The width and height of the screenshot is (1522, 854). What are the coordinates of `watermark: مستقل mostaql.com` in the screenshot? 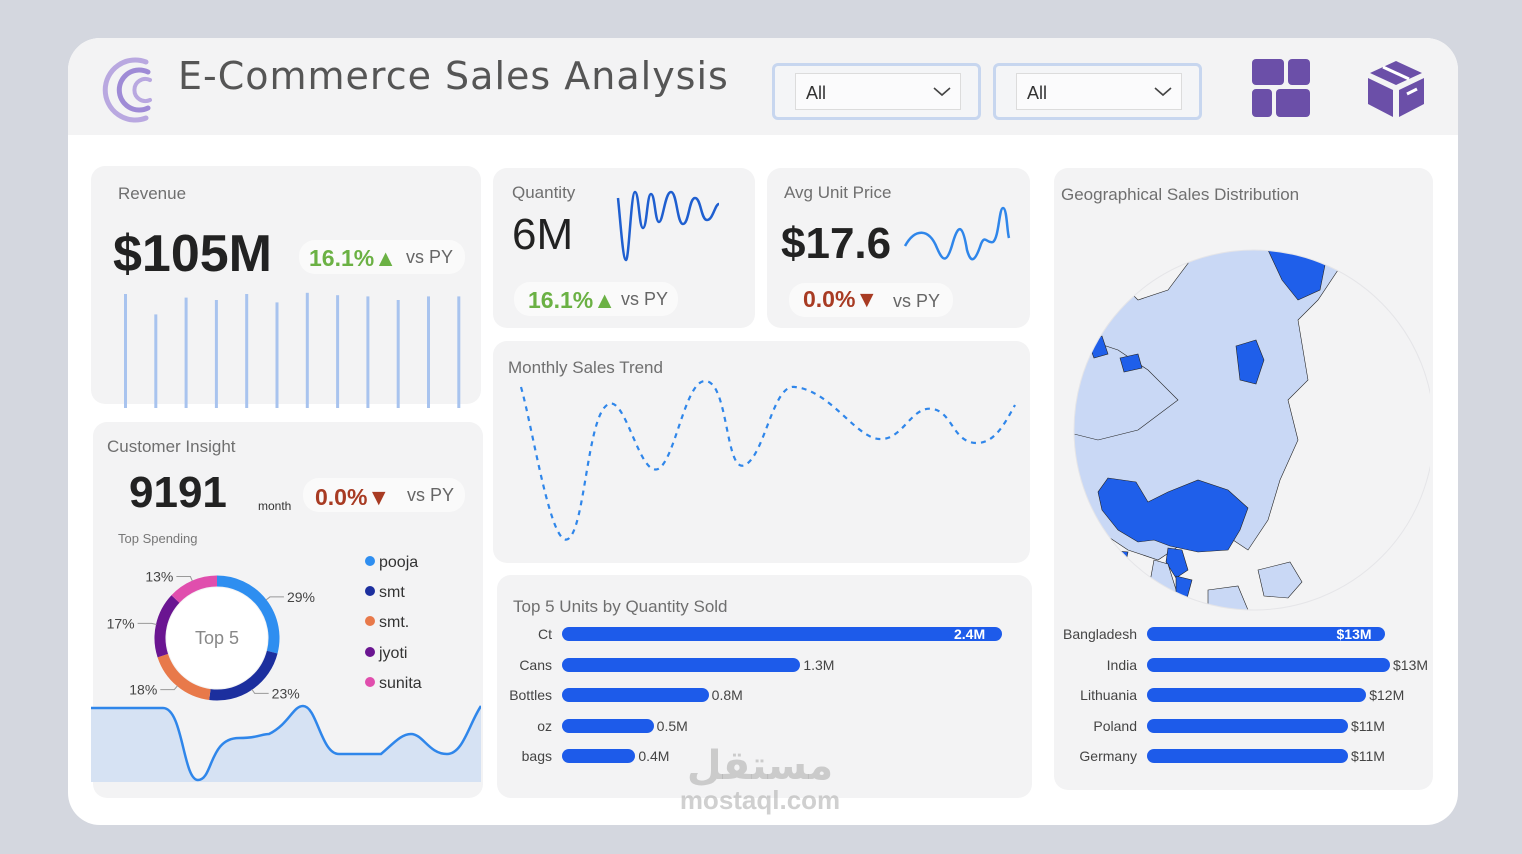 It's located at (760, 779).